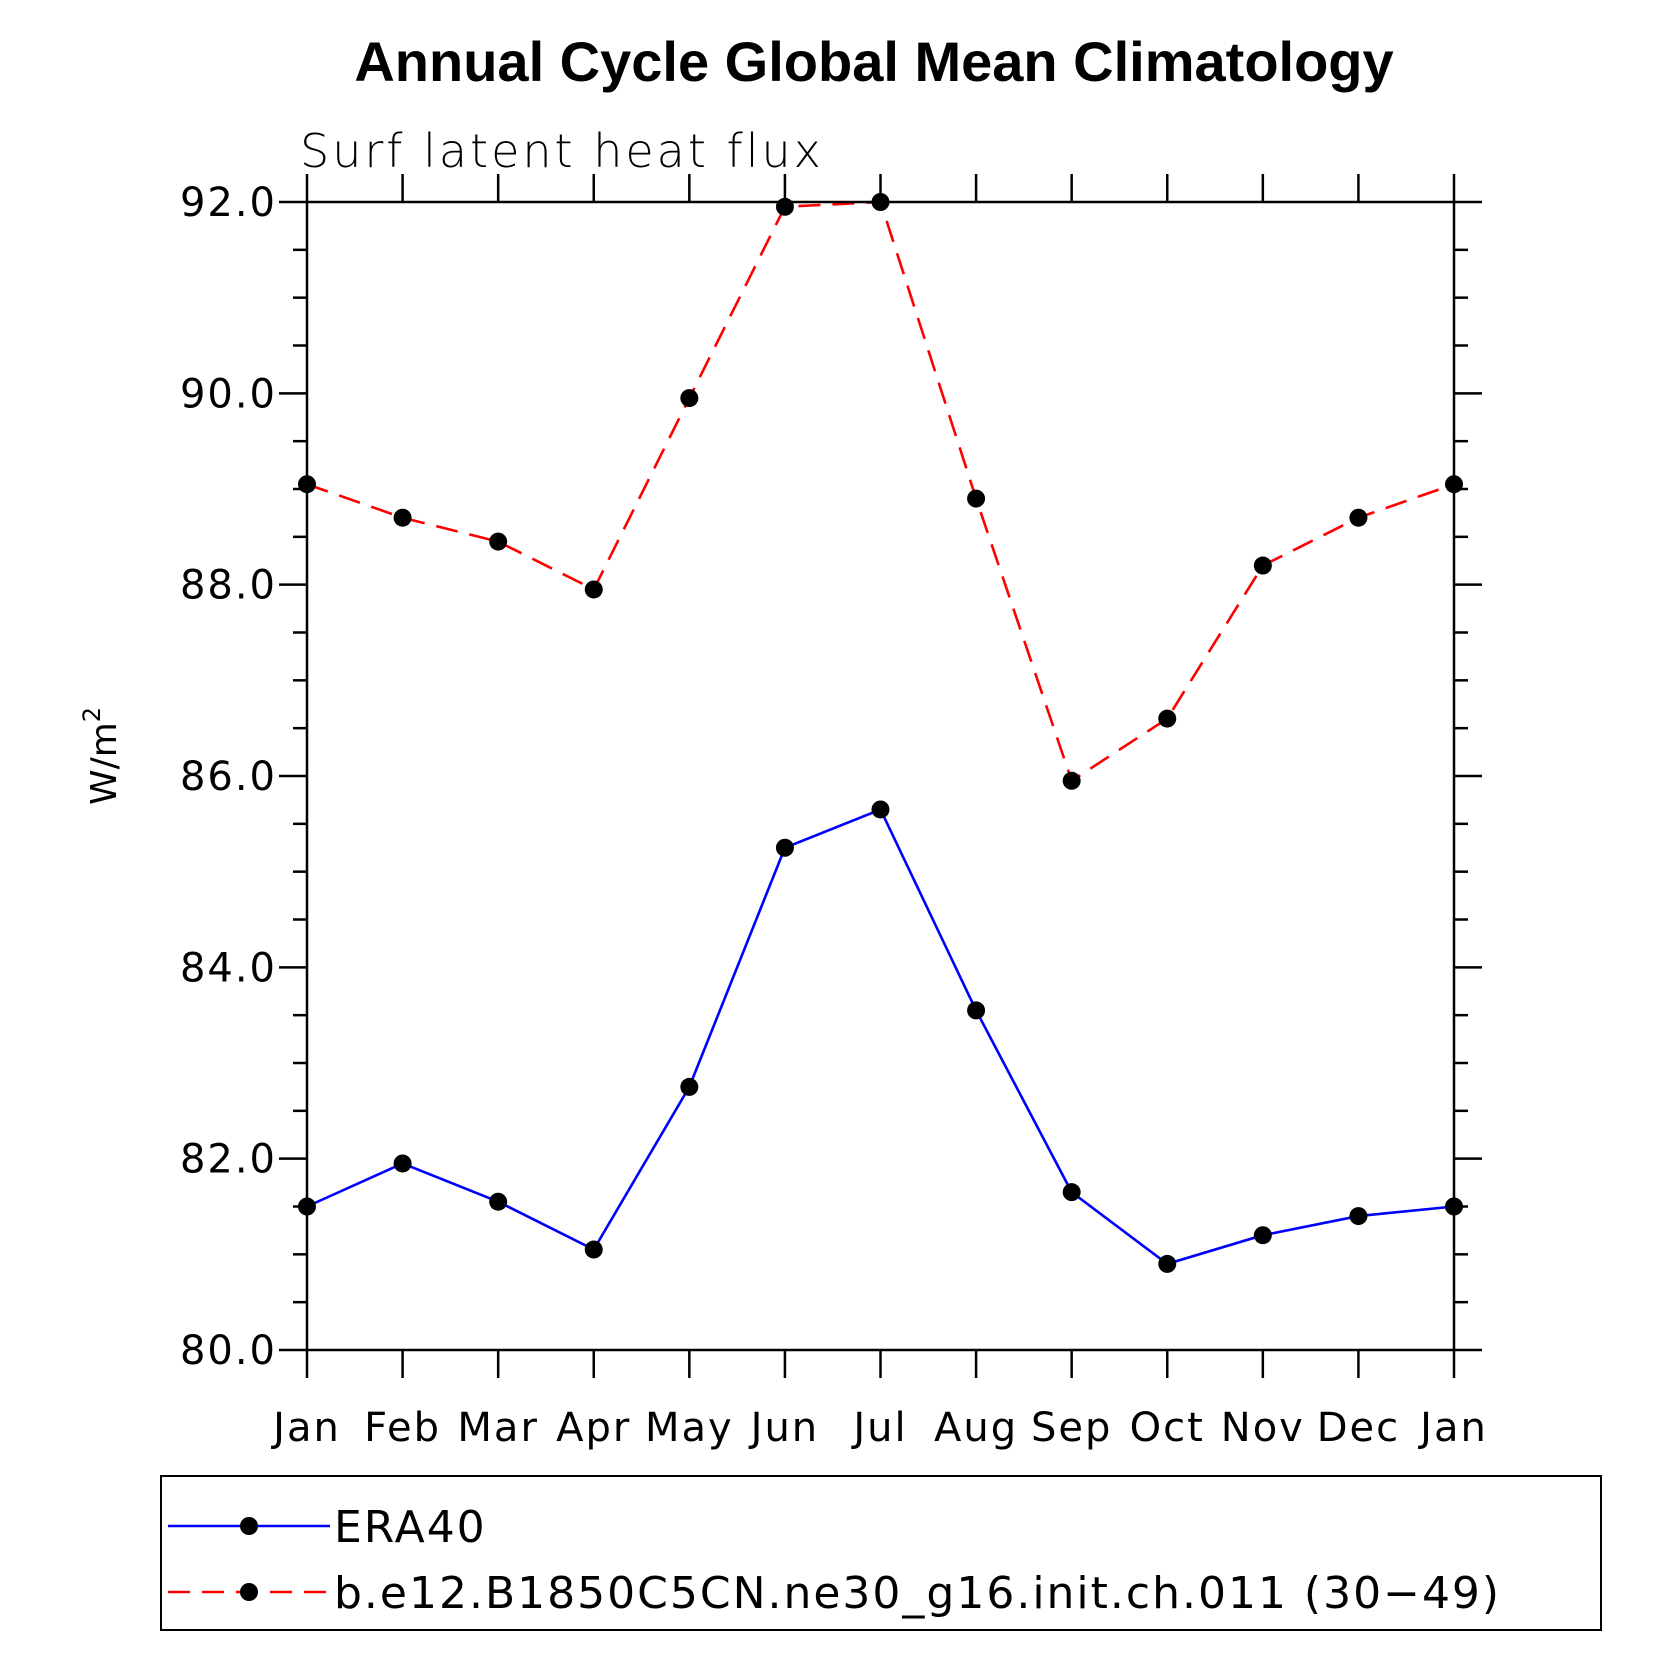 The width and height of the screenshot is (1653, 1653). I want to click on legend-box, so click(881, 1553).